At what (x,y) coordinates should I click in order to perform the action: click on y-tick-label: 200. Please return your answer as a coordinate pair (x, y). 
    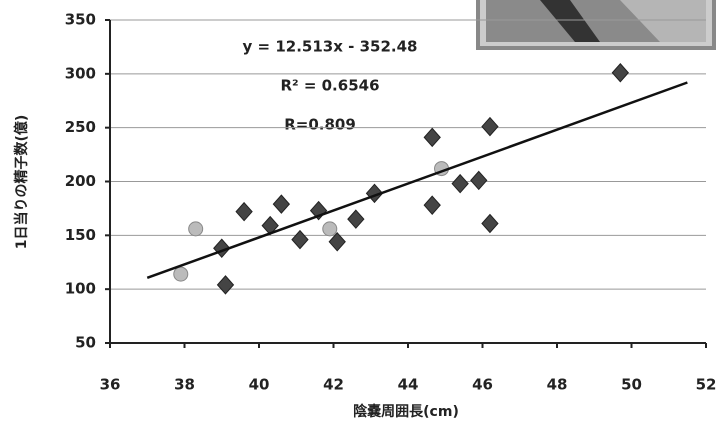
    Looking at the image, I should click on (80, 181).